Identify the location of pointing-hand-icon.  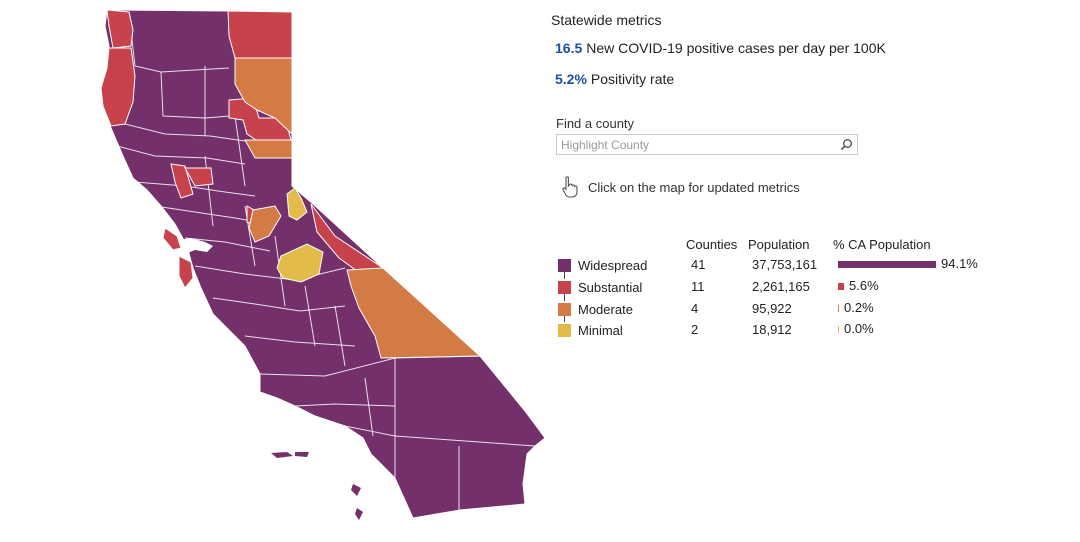
(570, 187).